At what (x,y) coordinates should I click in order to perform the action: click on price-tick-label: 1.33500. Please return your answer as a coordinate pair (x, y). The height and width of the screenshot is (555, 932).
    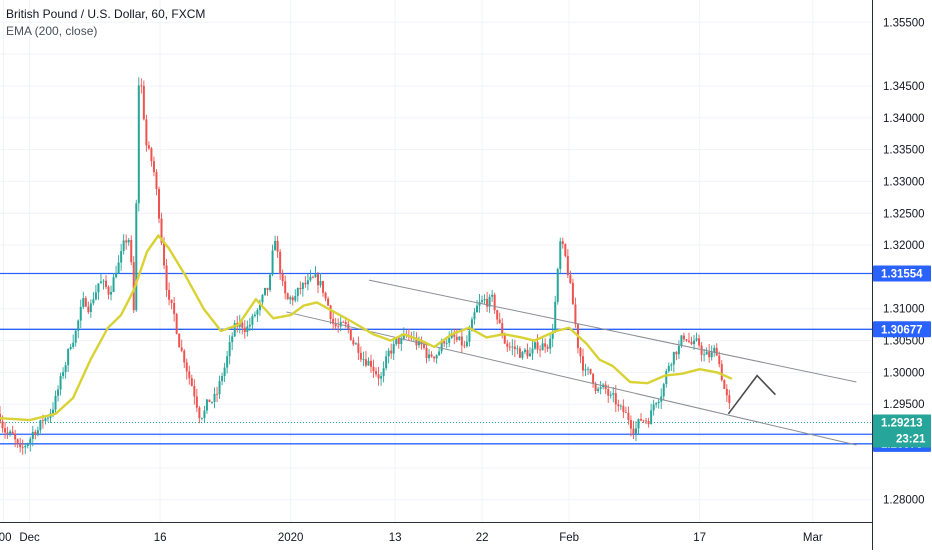
    Looking at the image, I should click on (904, 151).